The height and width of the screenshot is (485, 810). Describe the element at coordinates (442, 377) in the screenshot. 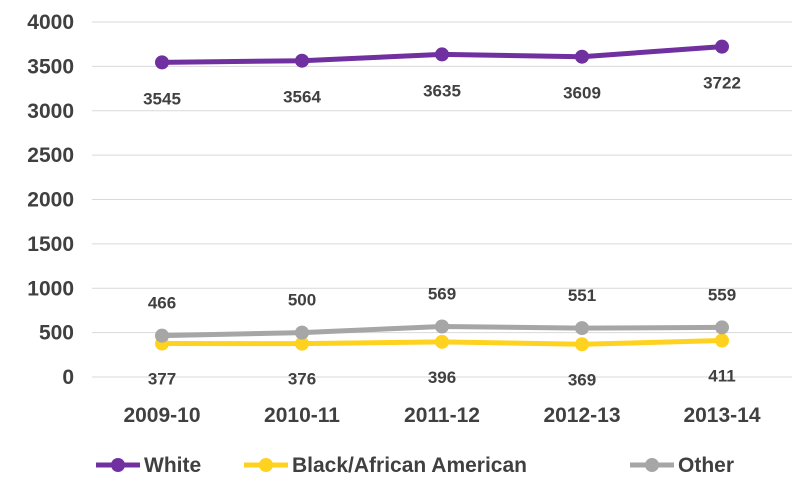

I see `data-label: 396` at that location.